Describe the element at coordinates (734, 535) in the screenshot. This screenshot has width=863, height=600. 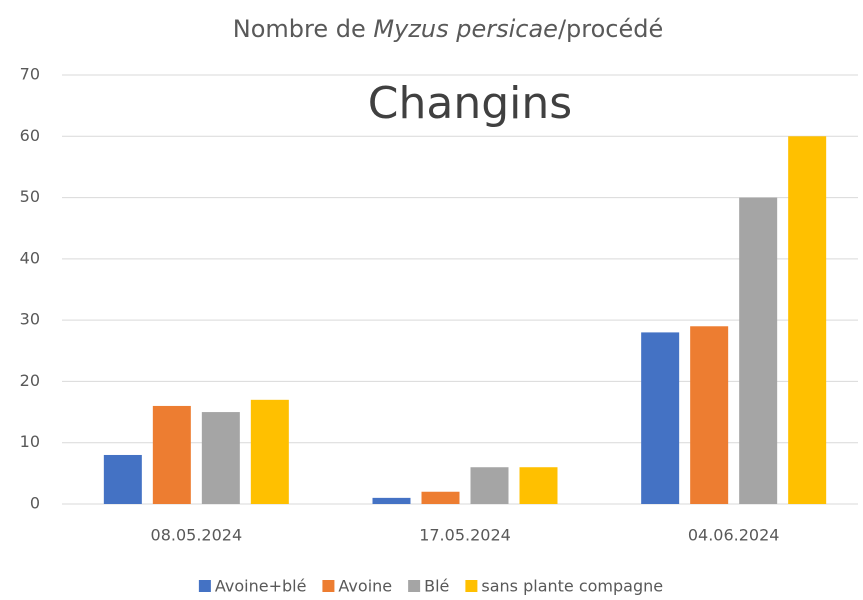
I see `x-tick-label: 04.06.2024` at that location.